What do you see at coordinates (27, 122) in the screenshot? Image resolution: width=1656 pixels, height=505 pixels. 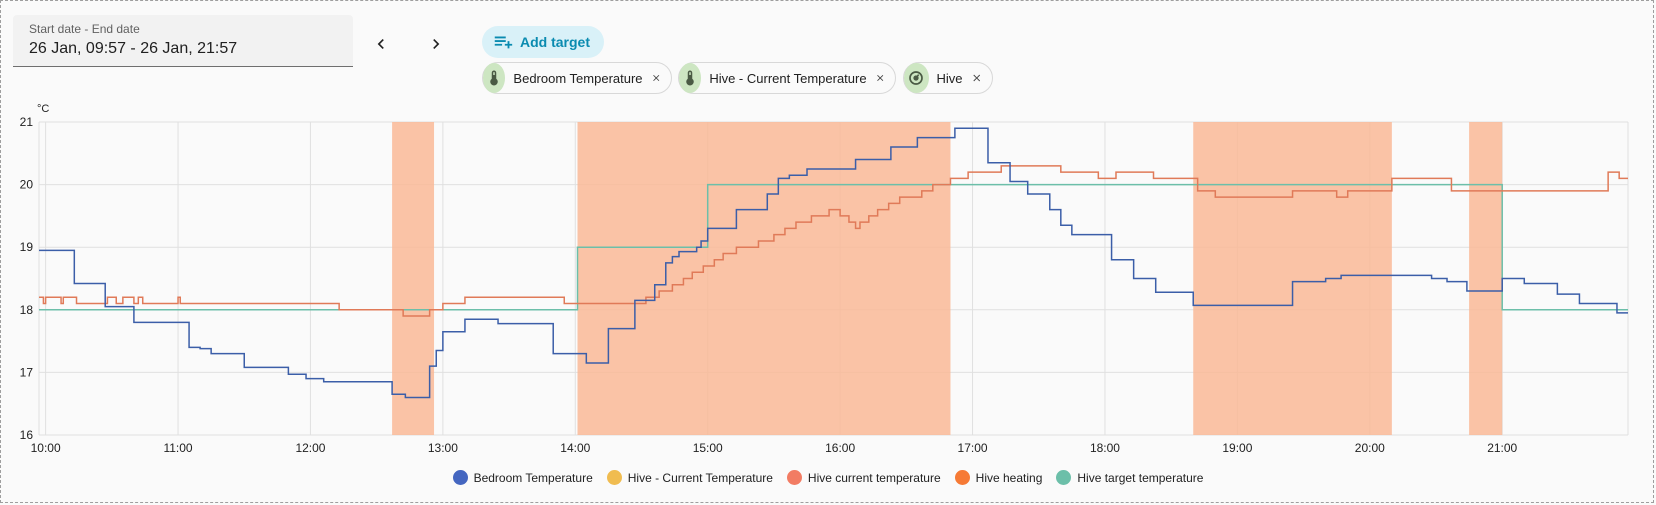 I see `y-tick-label: 21` at bounding box center [27, 122].